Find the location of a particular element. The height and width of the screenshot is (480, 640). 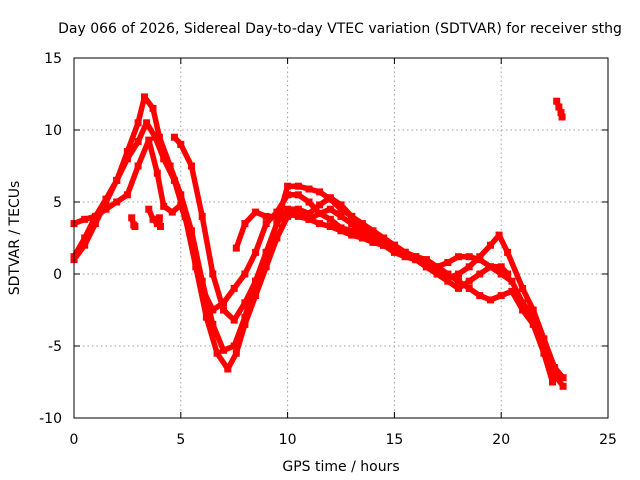

series-segment-b is located at coordinates (154, 217).